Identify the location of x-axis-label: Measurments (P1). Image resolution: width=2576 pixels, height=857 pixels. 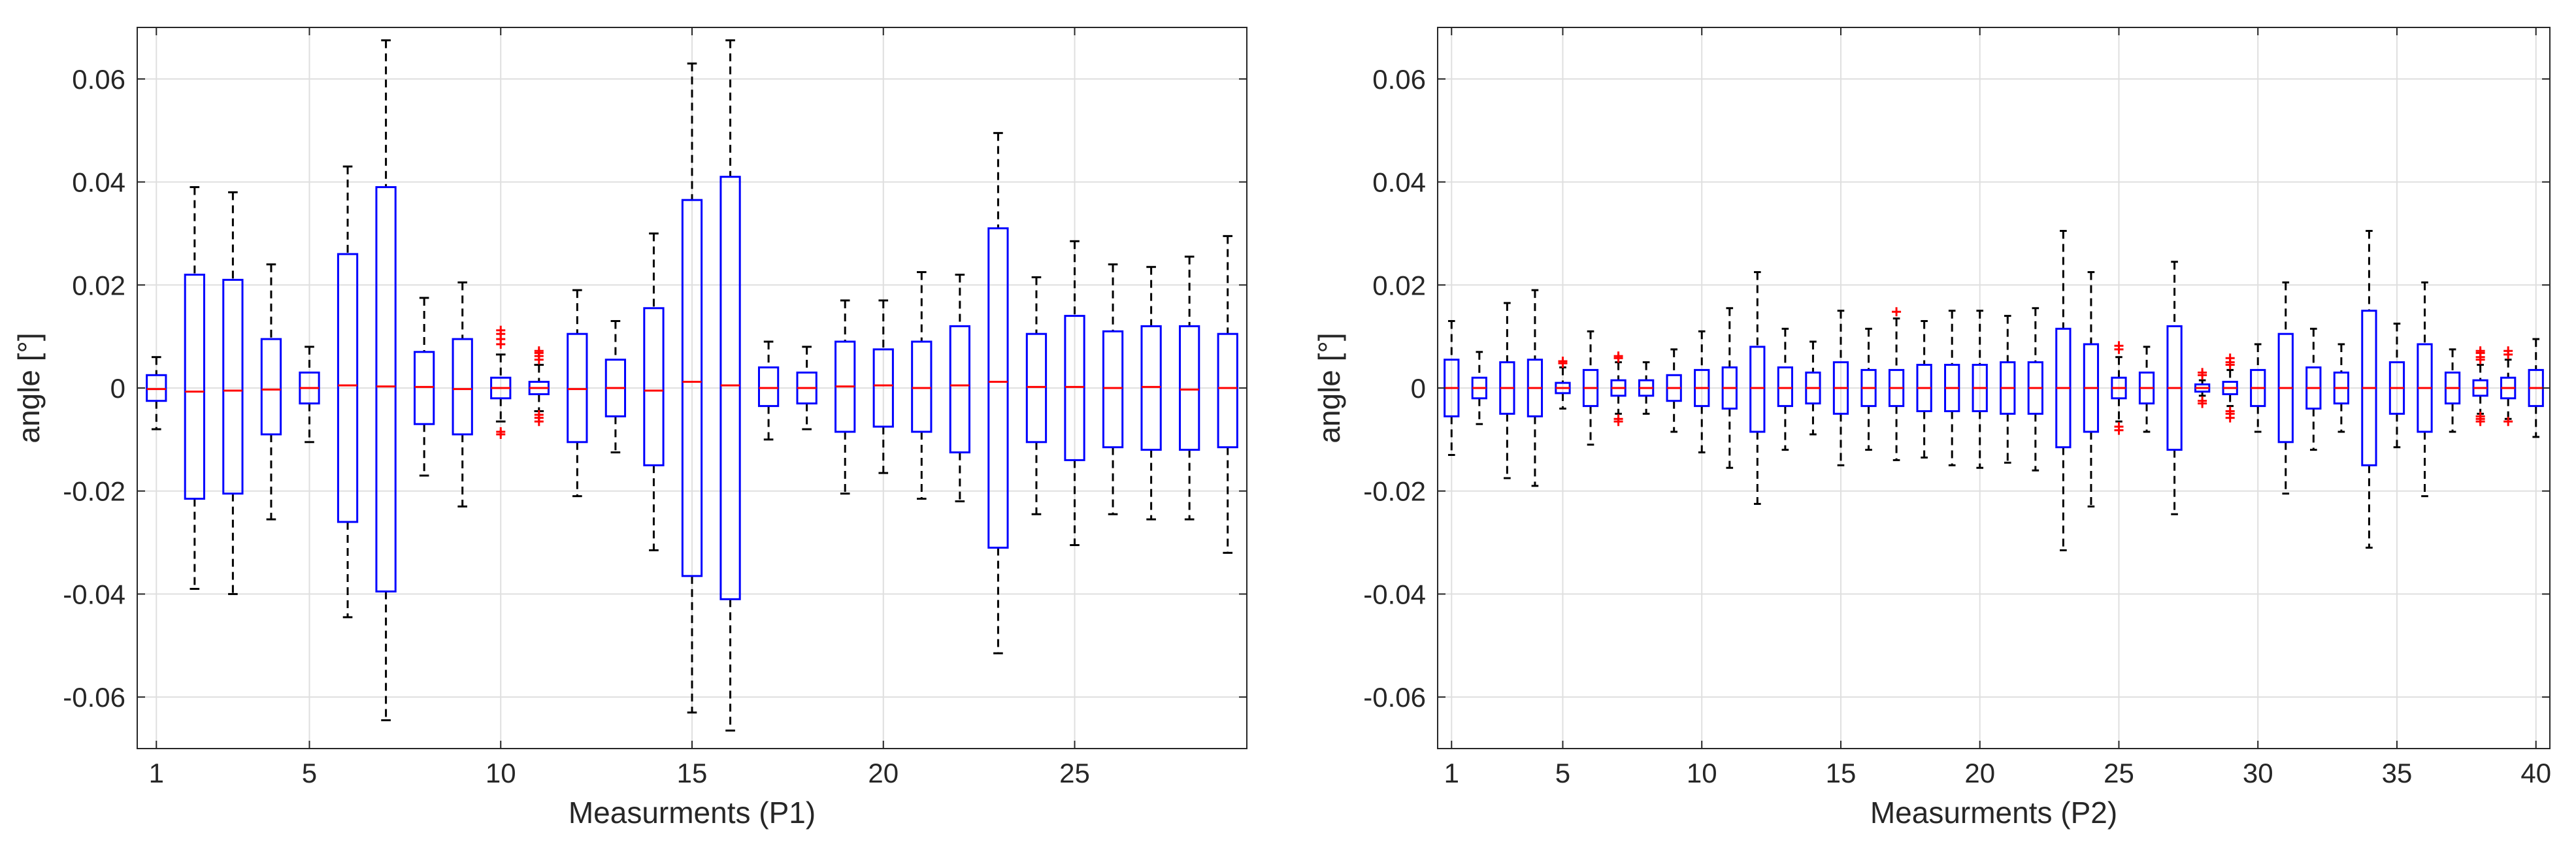
(692, 813).